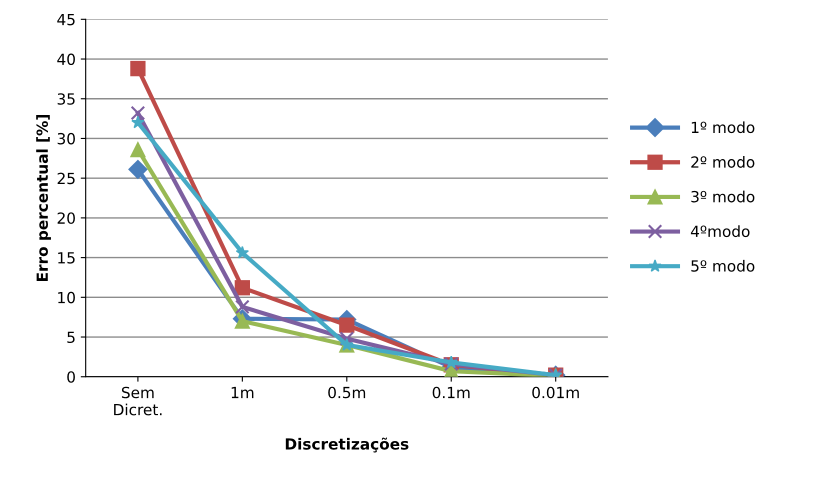 Image resolution: width=816 pixels, height=483 pixels. Describe the element at coordinates (43, 198) in the screenshot. I see `y-axis-title: Erro percentual [%]` at that location.